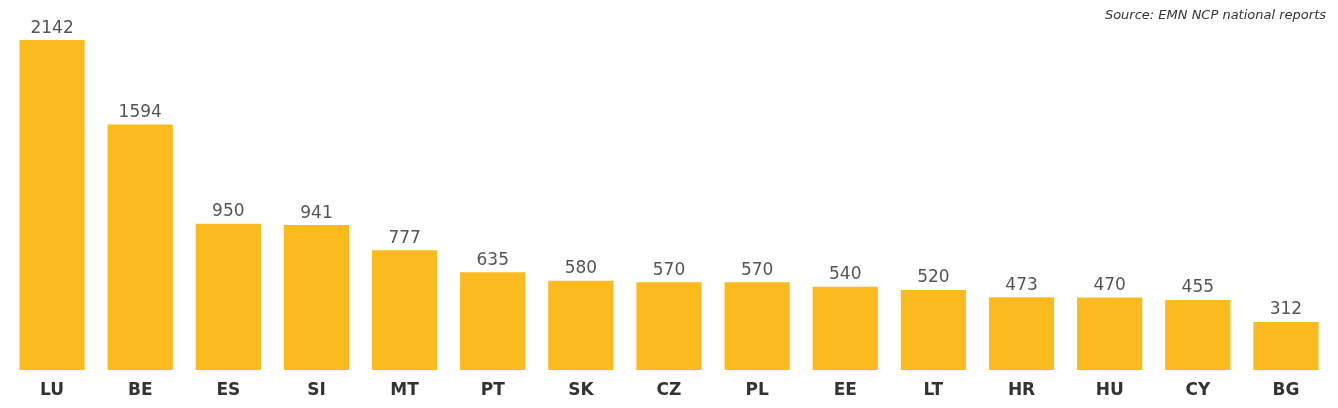  I want to click on data-label: 540, so click(845, 273).